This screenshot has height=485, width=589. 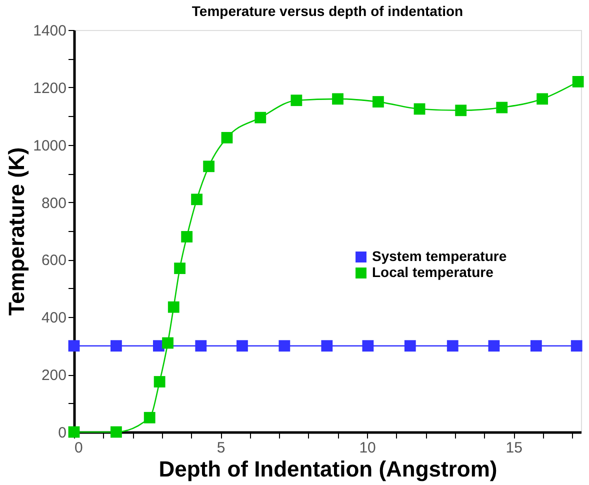 What do you see at coordinates (62, 433) in the screenshot?
I see `y-tick-label: 0` at bounding box center [62, 433].